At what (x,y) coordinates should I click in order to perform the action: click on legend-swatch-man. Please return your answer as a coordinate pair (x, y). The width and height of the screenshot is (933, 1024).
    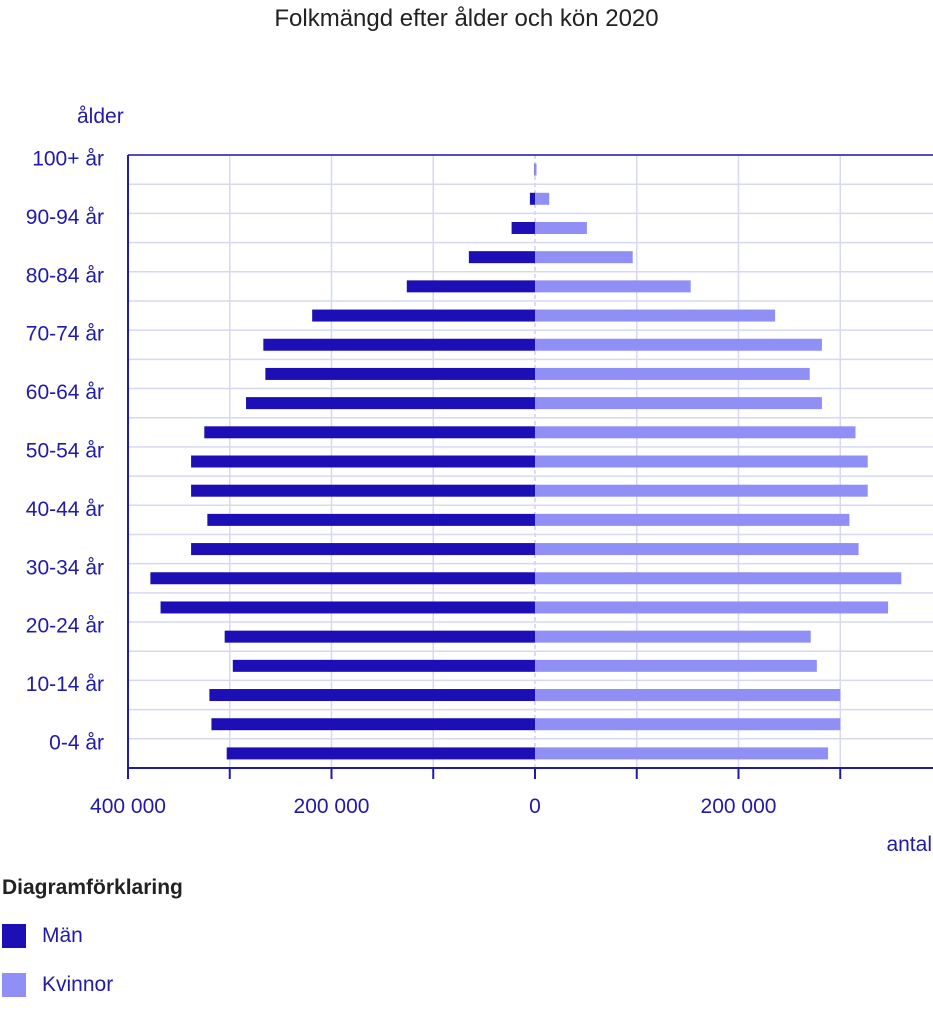
    Looking at the image, I should click on (14, 936).